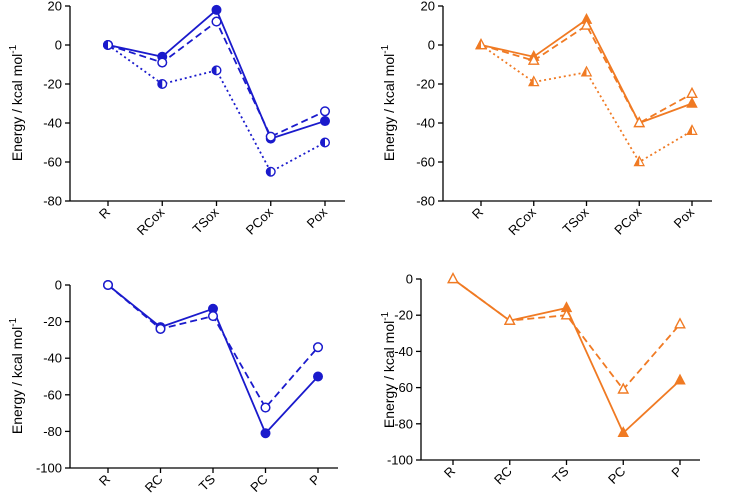  Describe the element at coordinates (216, 9) in the screenshot. I see `data-point-solid-TSox` at that location.